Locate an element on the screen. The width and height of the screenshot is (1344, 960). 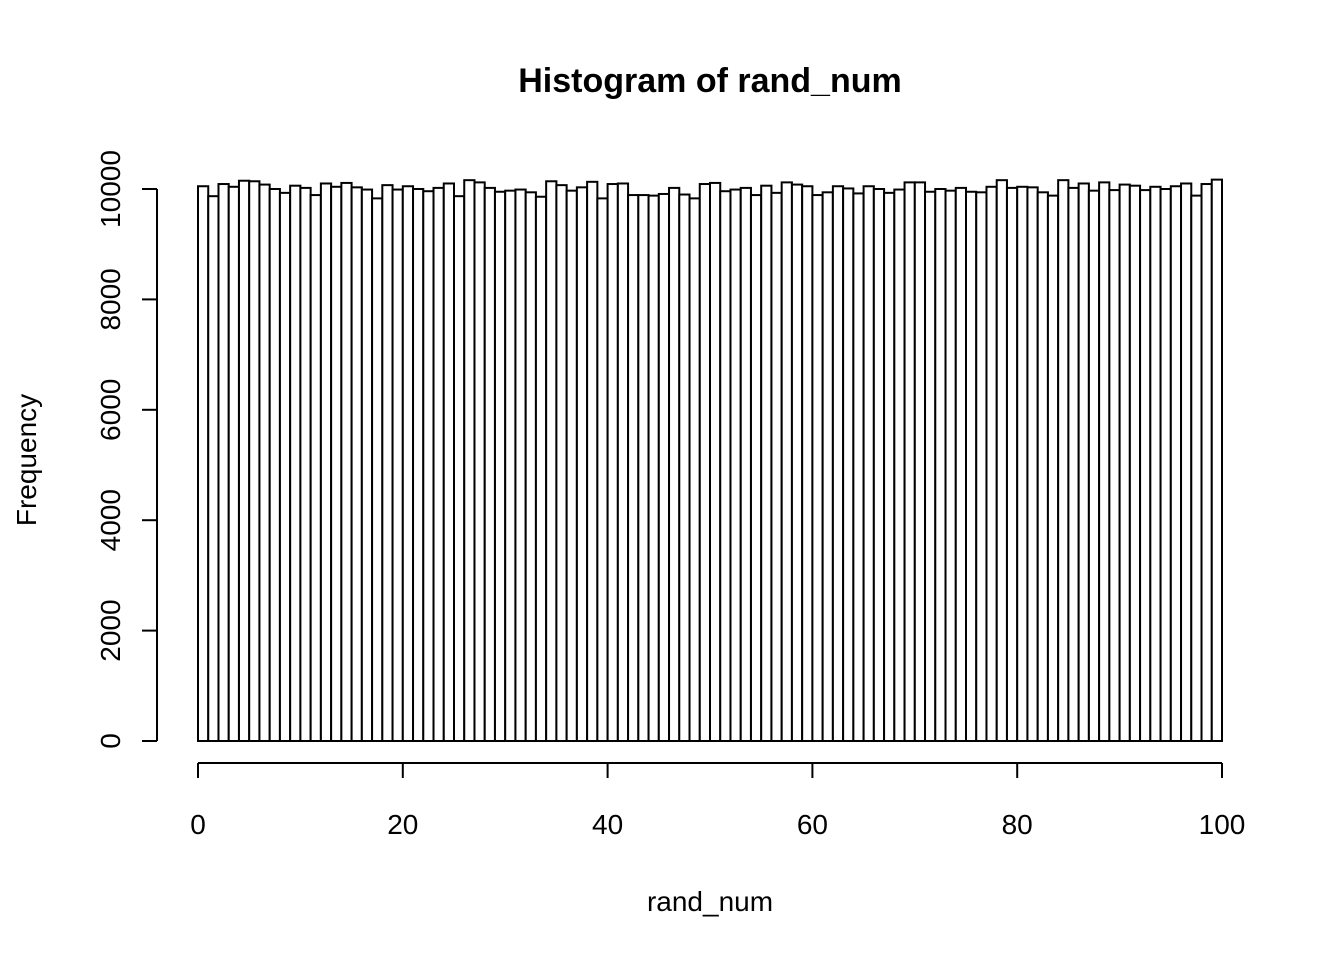
x-tick-label: 40 is located at coordinates (607, 824).